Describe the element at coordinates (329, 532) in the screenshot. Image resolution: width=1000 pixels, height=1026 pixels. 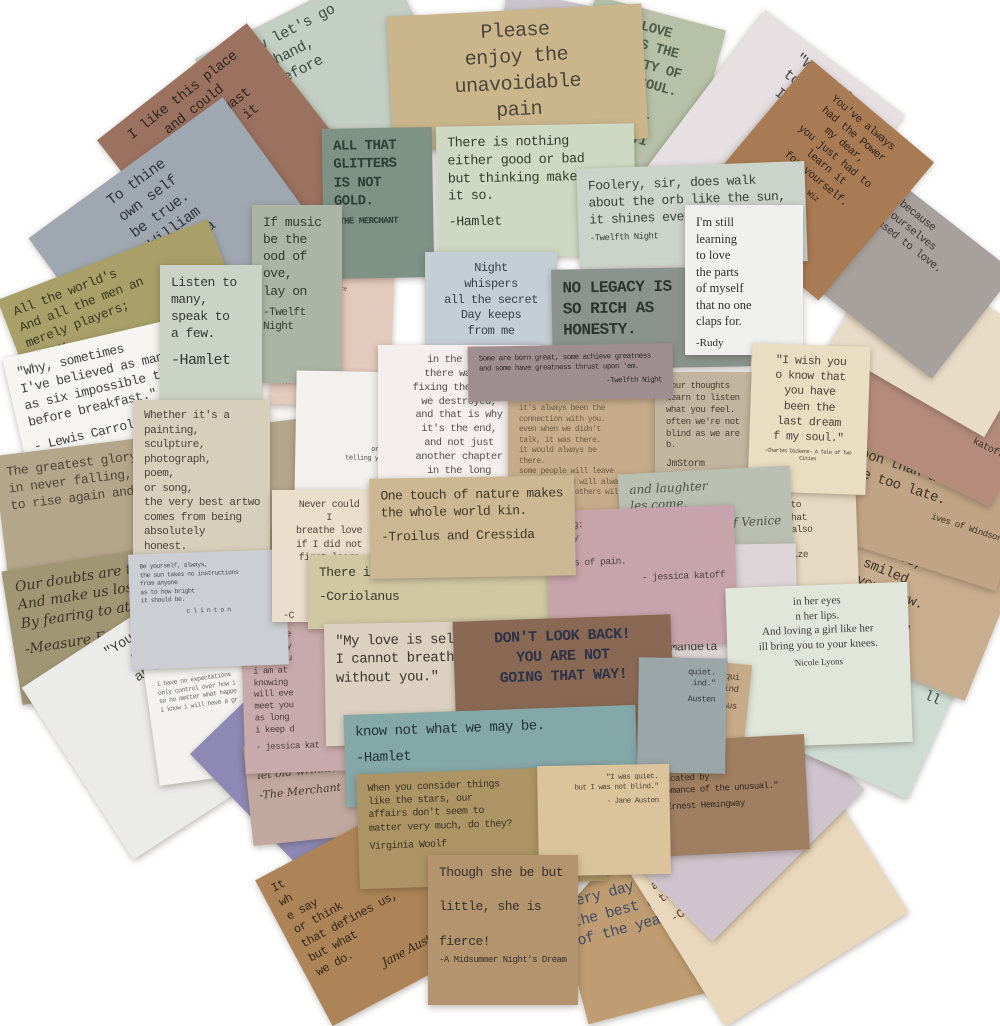
I see `card-line: breathe love` at that location.